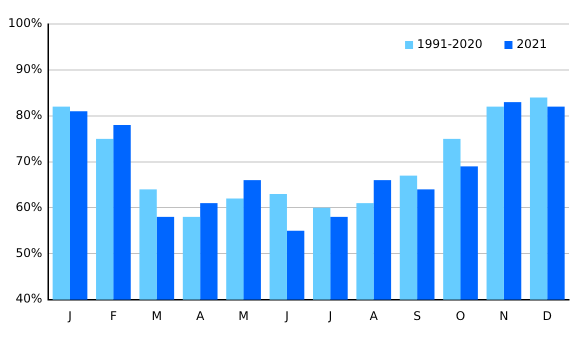 The height and width of the screenshot is (338, 587). What do you see at coordinates (417, 315) in the screenshot?
I see `x-tick-label: S` at bounding box center [417, 315].